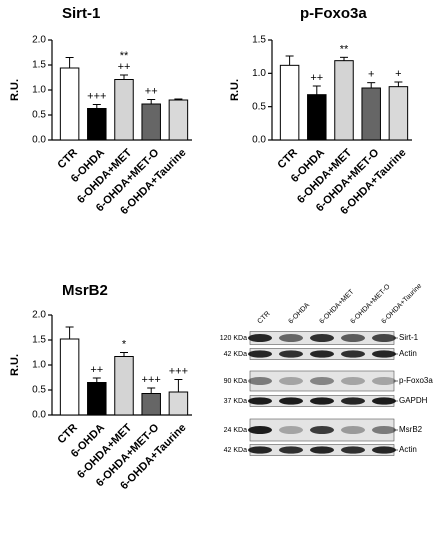 This screenshot has height=555, width=443. Describe the element at coordinates (81, 13) in the screenshot. I see `chart-title: Sirt-1` at that location.